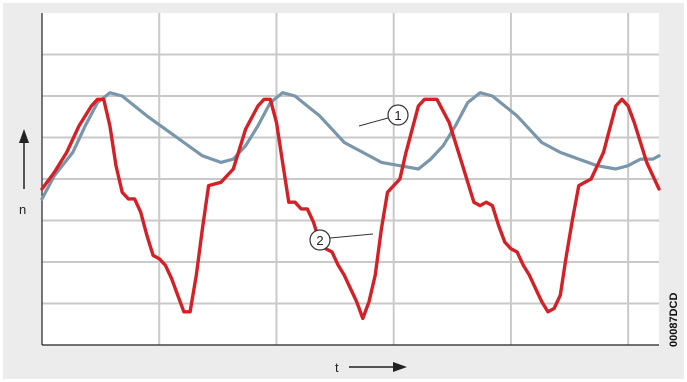 Image resolution: width=687 pixels, height=382 pixels. I want to click on x-axis-arrow-head, so click(400, 367).